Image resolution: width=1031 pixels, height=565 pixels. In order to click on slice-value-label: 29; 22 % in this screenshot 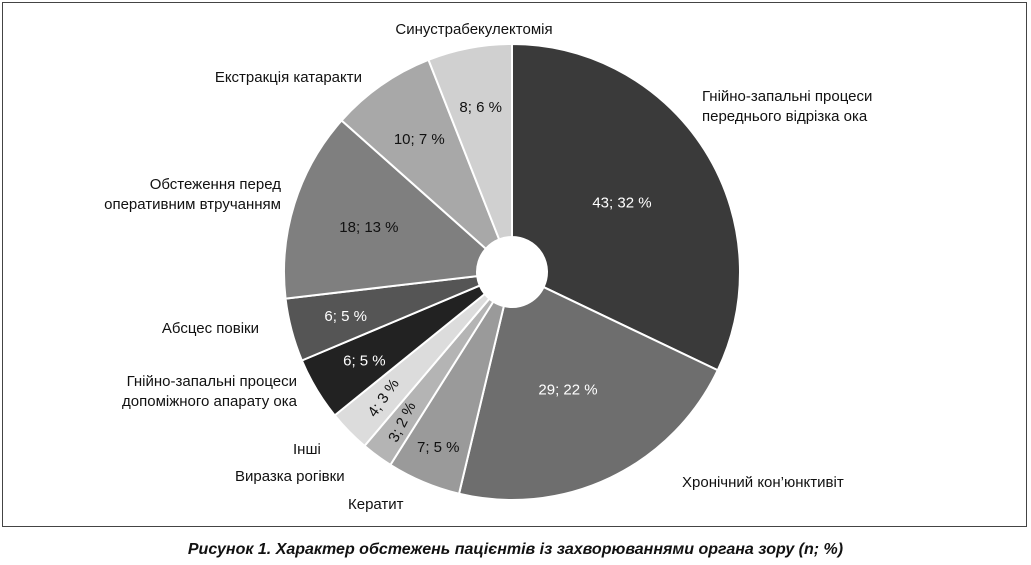, I will do `click(567, 389)`.